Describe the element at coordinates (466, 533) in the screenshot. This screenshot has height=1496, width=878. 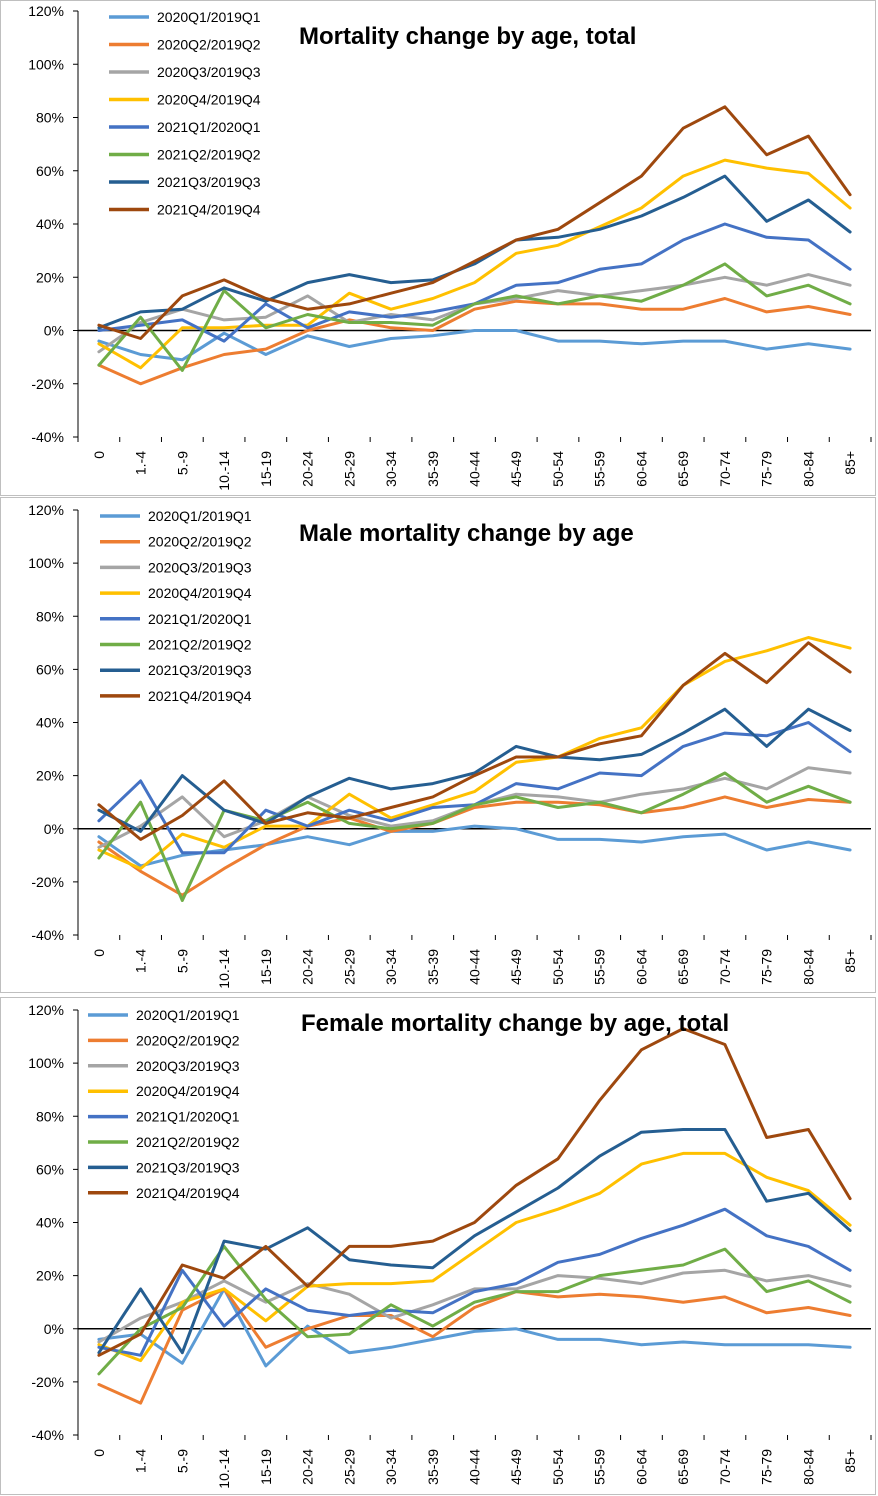
I see `chart-title-male: Male mortality change by age` at that location.